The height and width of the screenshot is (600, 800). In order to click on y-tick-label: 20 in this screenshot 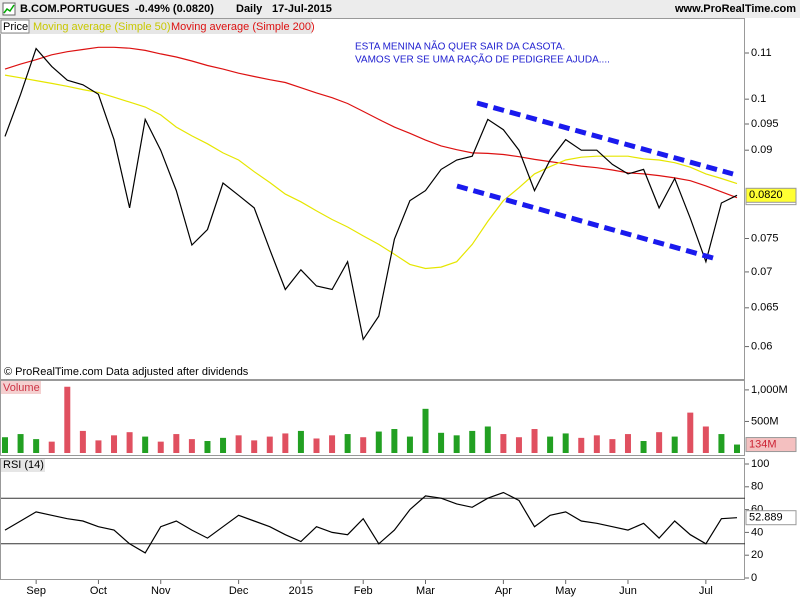, I will do `click(757, 555)`.